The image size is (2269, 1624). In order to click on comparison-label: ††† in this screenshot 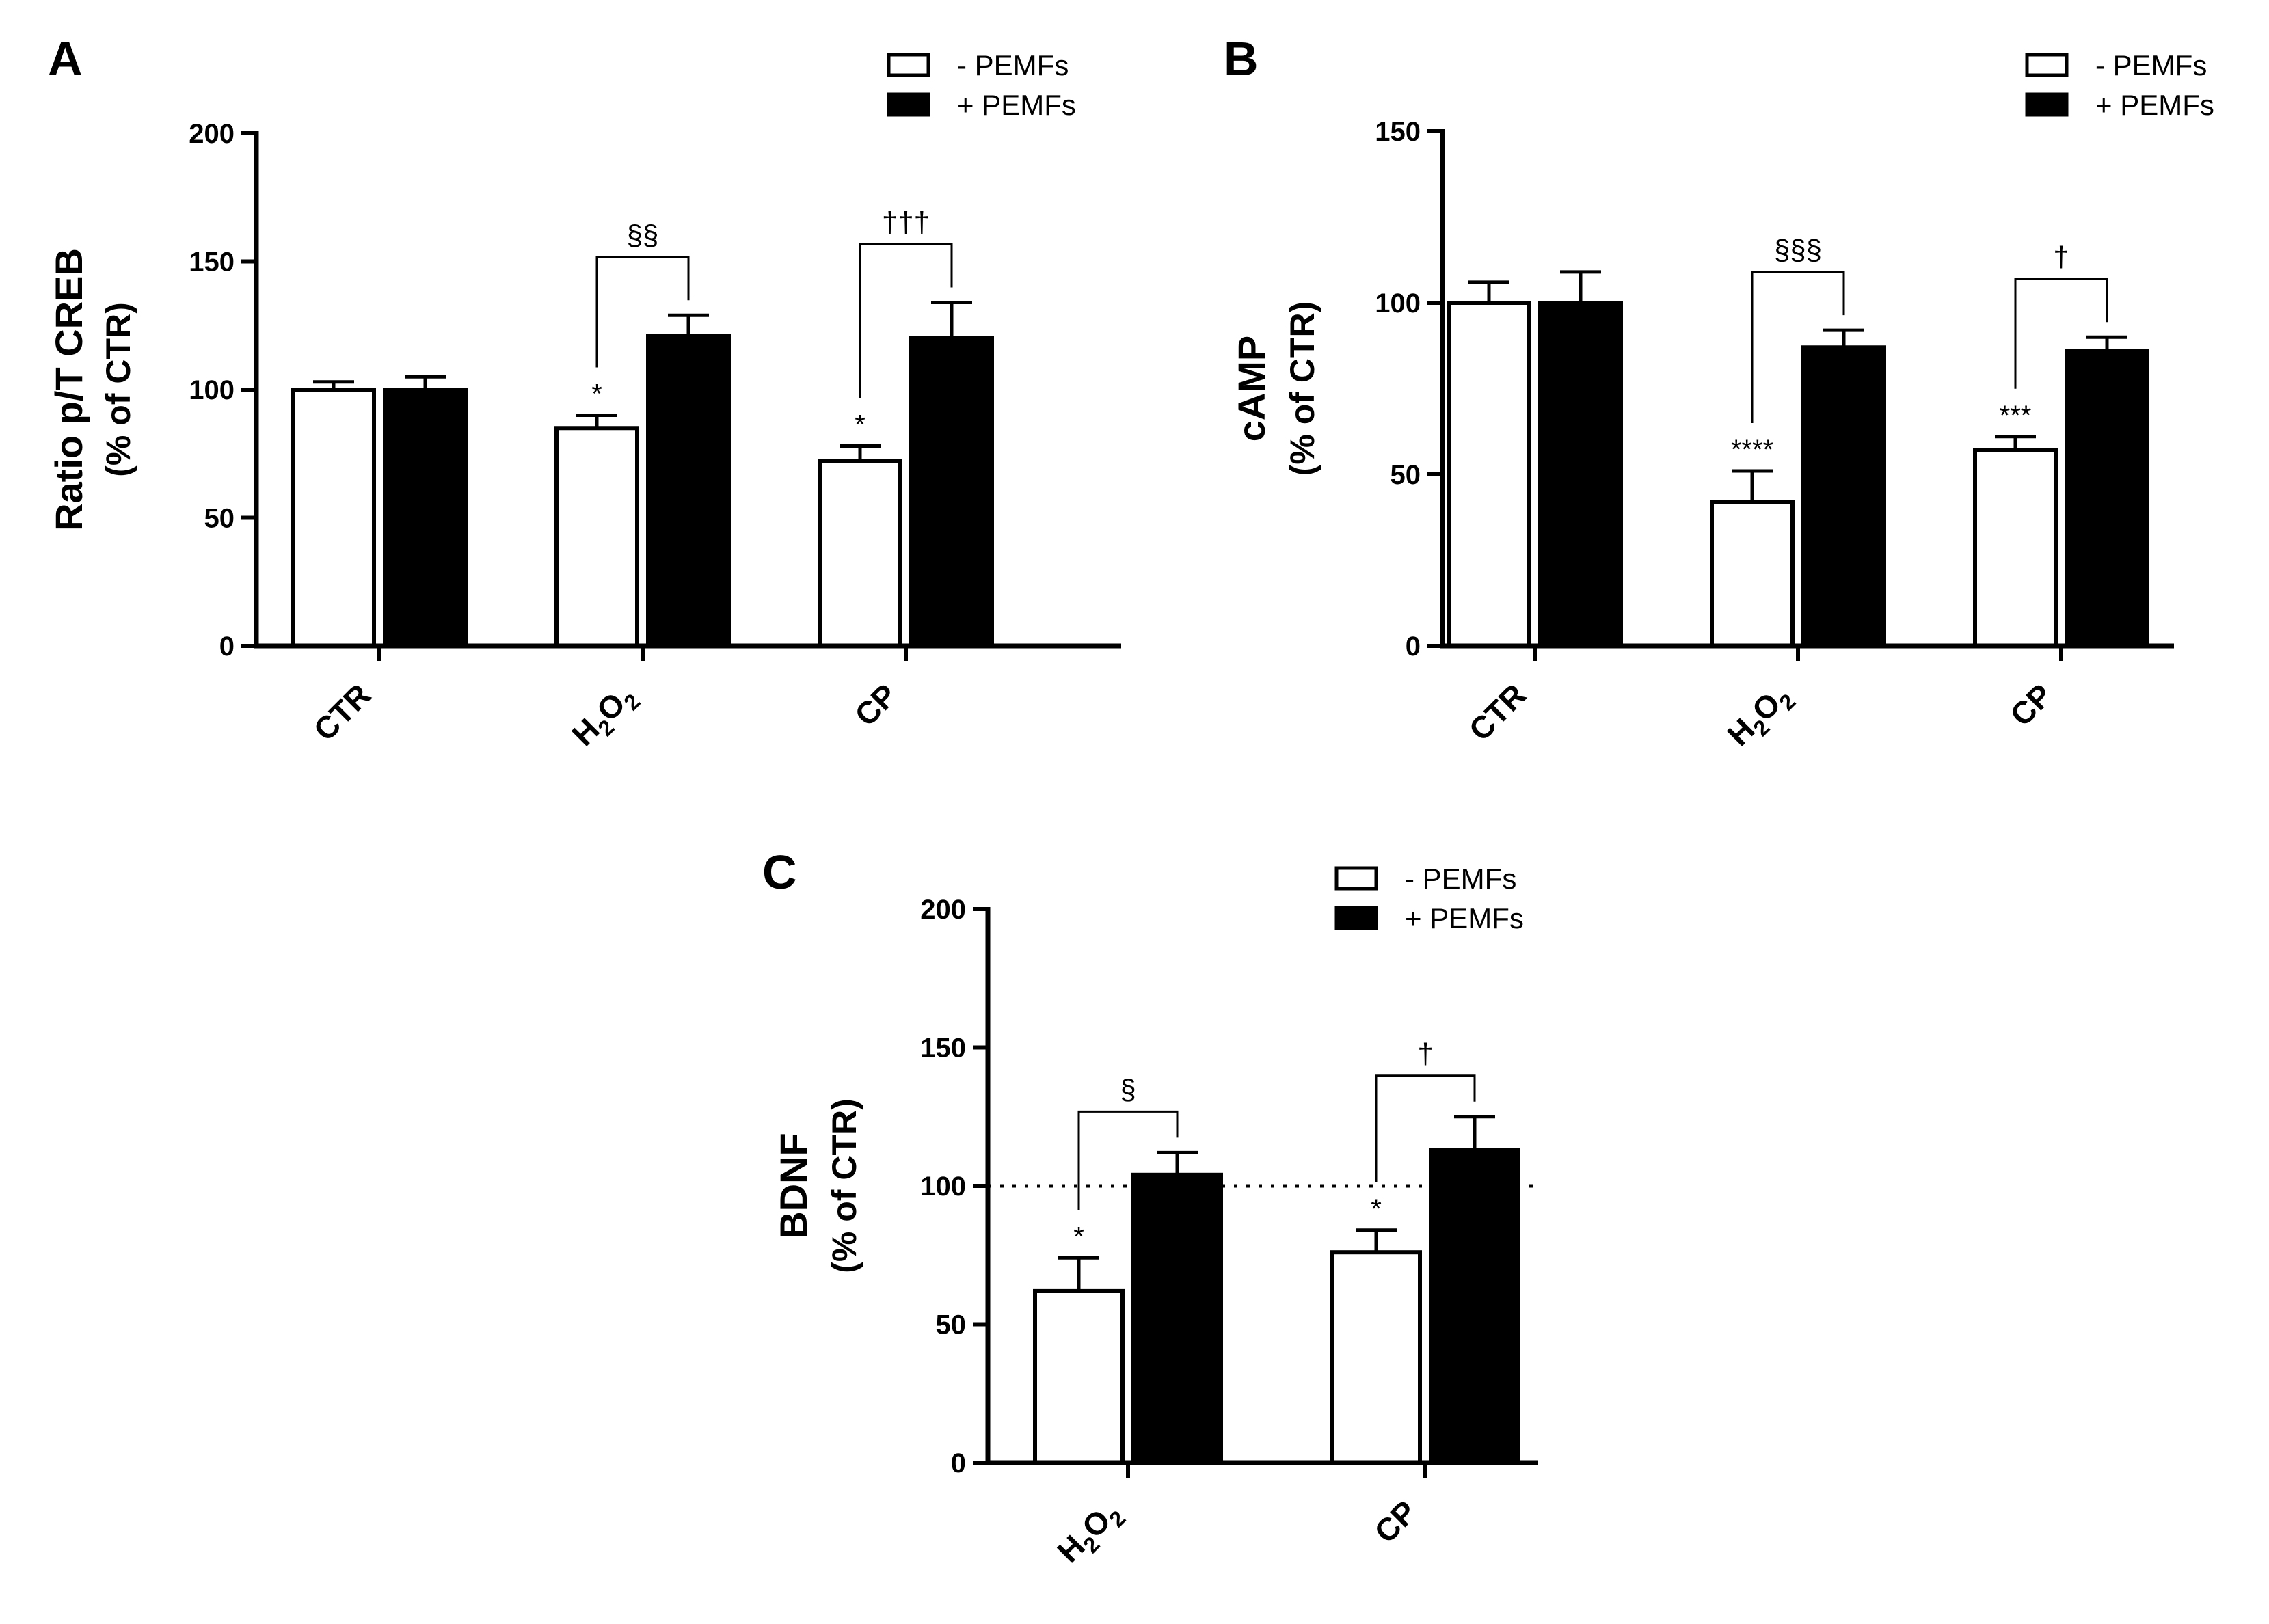, I will do `click(906, 222)`.